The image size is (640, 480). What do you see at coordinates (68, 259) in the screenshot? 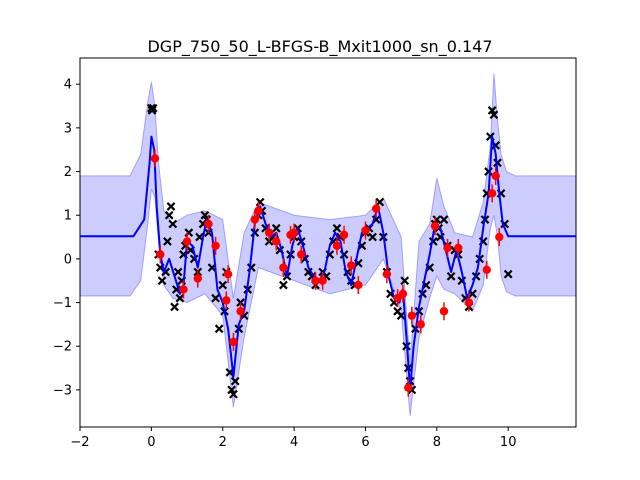
I see `y-tick-label: 0` at bounding box center [68, 259].